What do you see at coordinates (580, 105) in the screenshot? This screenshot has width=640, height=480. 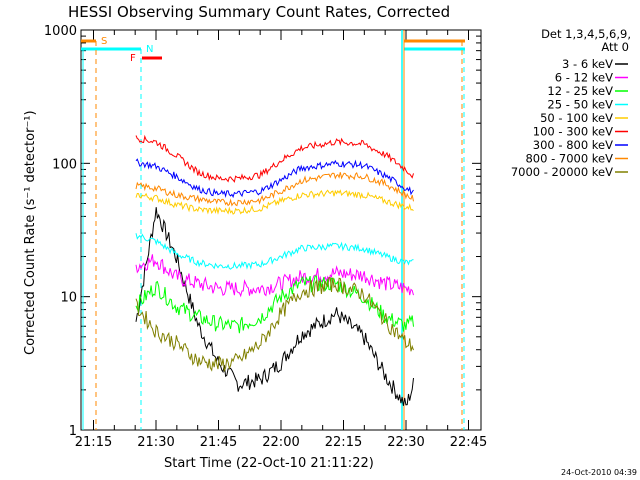 I see `legend-entry-label: 25 - 50 keV` at bounding box center [580, 105].